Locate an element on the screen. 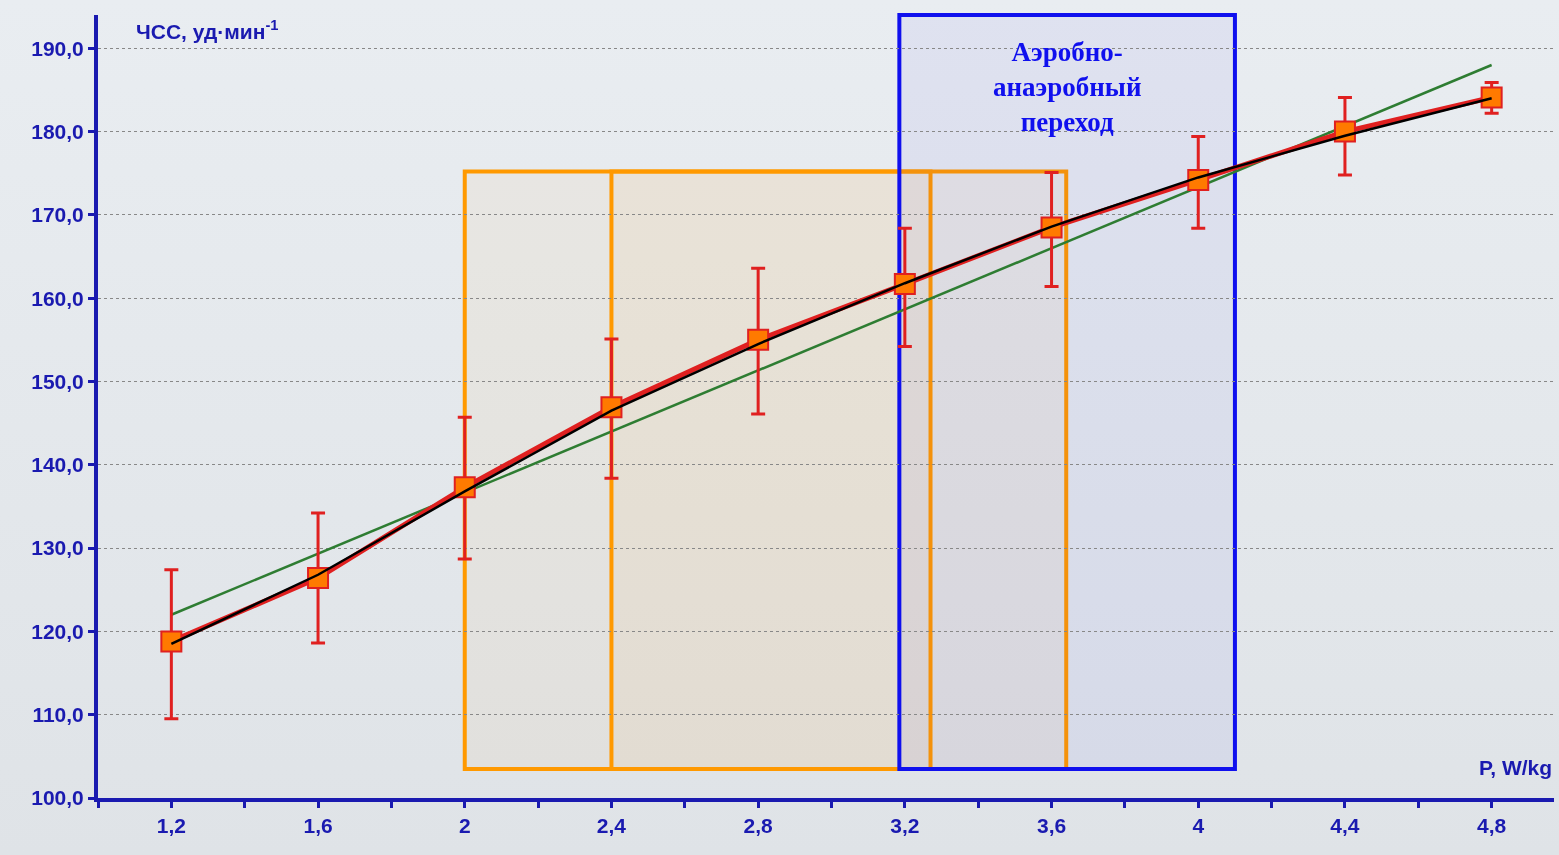 This screenshot has height=855, width=1559. y-tick-label: 190,0 is located at coordinates (57, 48).